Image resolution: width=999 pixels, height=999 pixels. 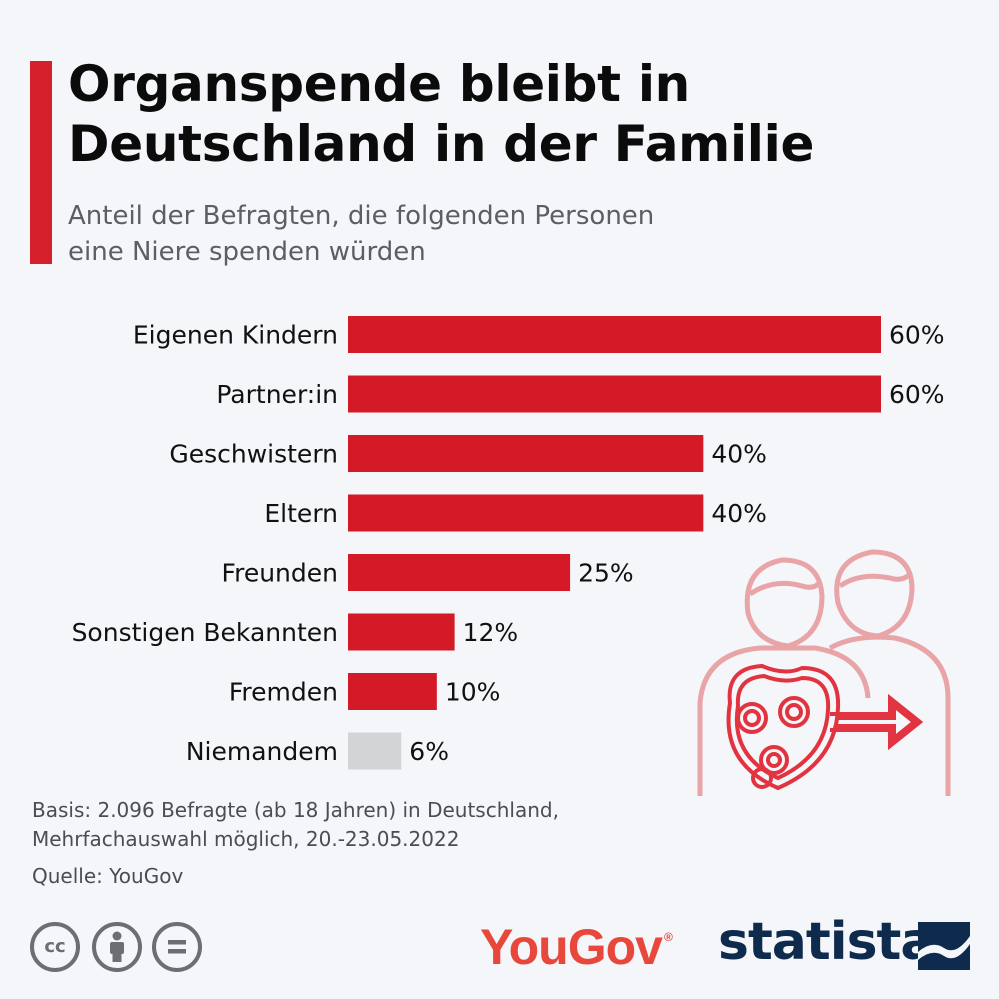 I want to click on subtitle-line-2: eine Niere spenden würden, so click(x=247, y=252).